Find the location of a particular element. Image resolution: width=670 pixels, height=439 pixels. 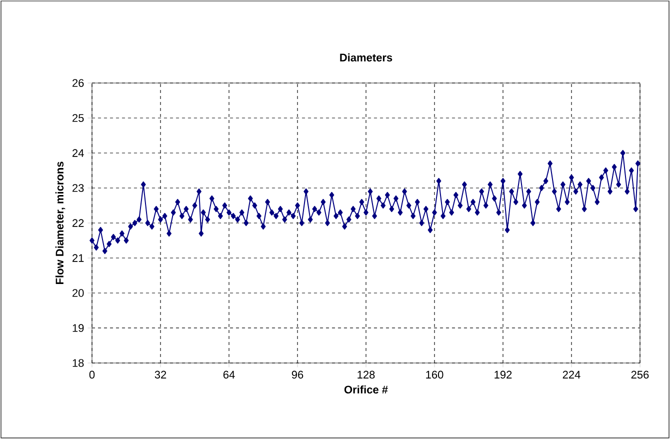

x-tick-label: 128 is located at coordinates (366, 374).